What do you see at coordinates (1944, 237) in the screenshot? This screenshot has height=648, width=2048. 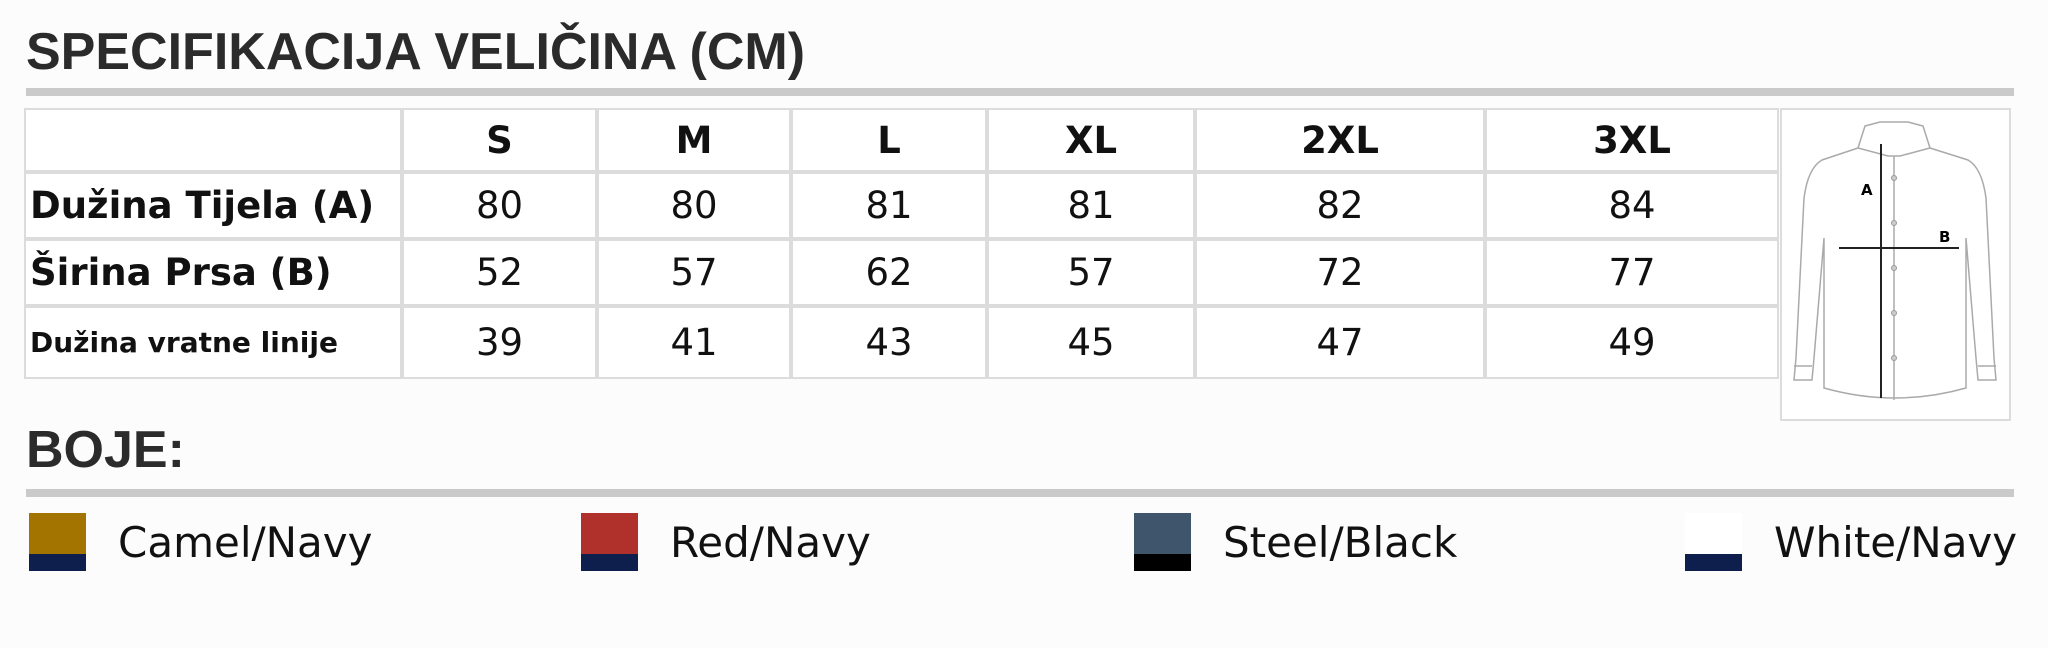 I see `label-b: B` at bounding box center [1944, 237].